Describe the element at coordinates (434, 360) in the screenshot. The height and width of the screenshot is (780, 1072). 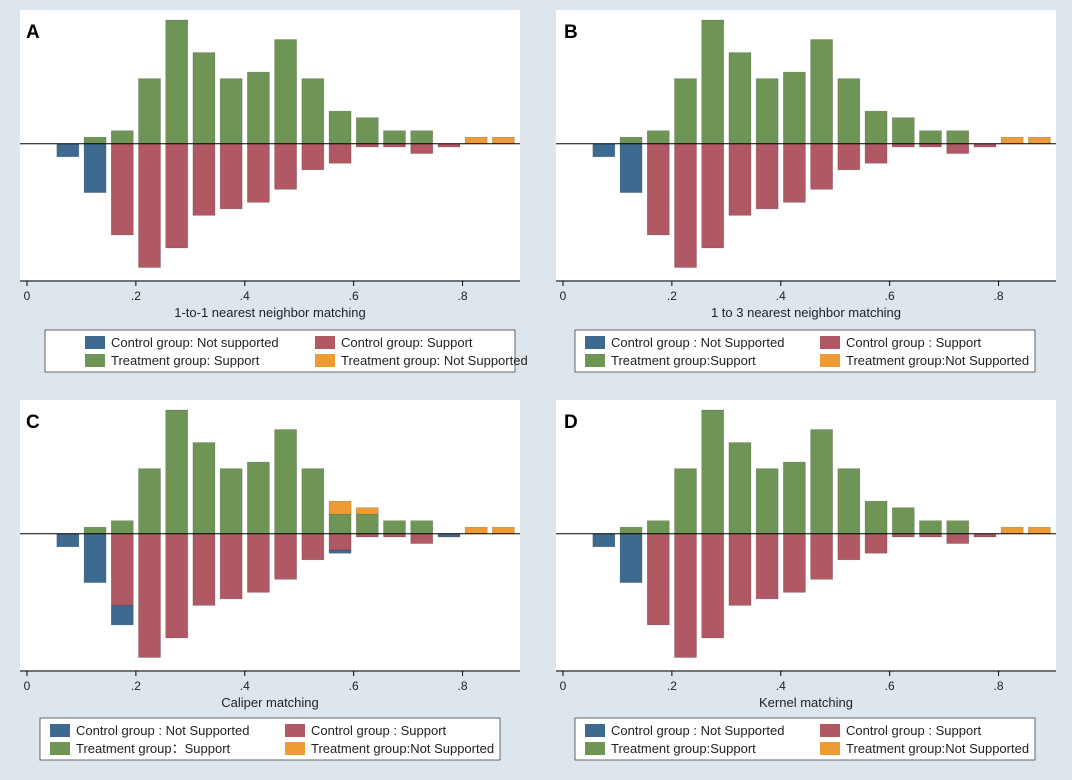
I see `legend-label: Treatment group: Not Supported` at that location.